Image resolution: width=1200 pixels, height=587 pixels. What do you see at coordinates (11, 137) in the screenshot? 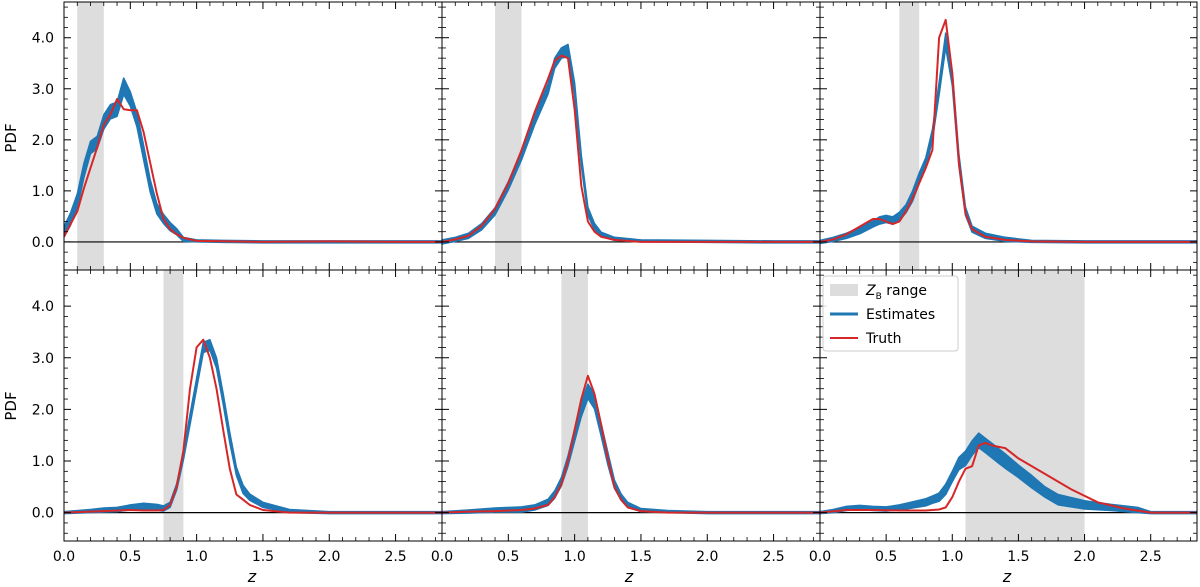
I see `y-axis-label-top: PDF` at bounding box center [11, 137].